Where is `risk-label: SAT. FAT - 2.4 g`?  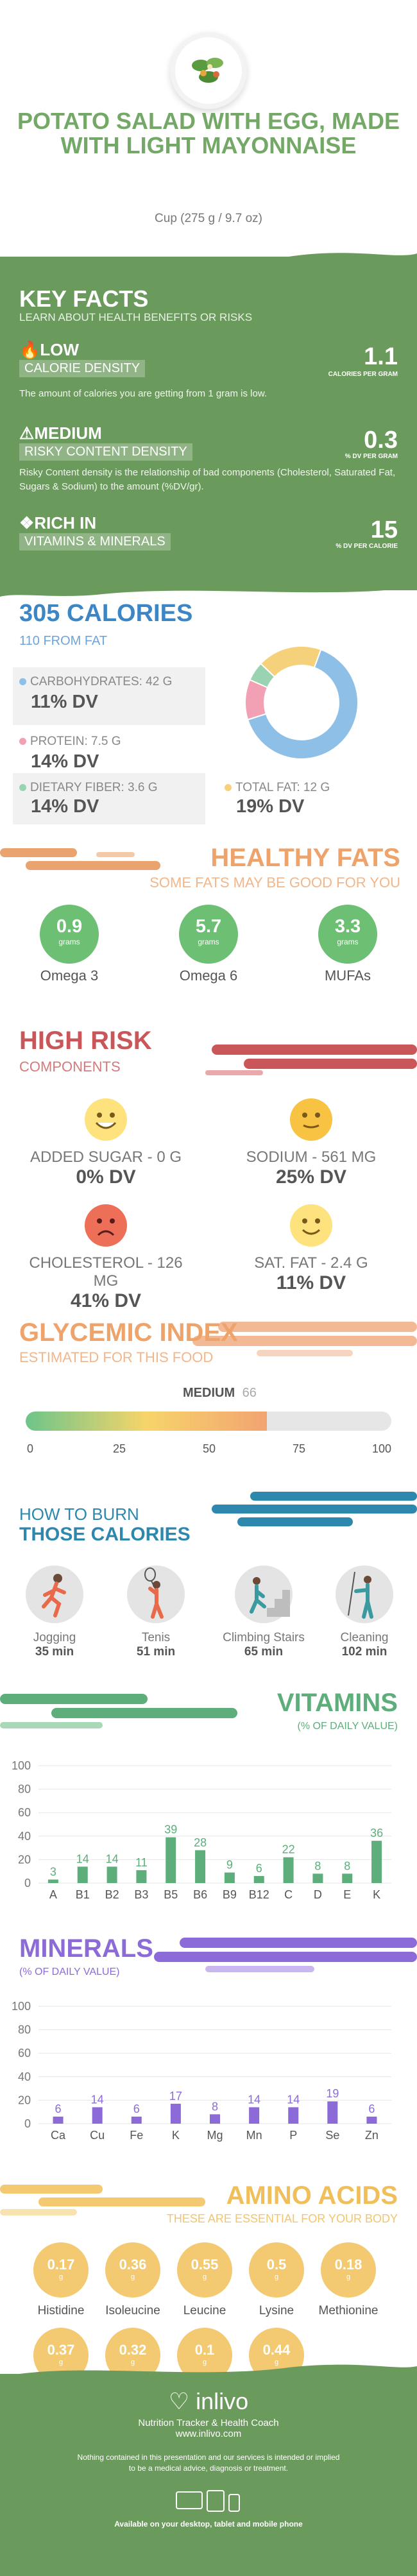 risk-label: SAT. FAT - 2.4 g is located at coordinates (311, 1263).